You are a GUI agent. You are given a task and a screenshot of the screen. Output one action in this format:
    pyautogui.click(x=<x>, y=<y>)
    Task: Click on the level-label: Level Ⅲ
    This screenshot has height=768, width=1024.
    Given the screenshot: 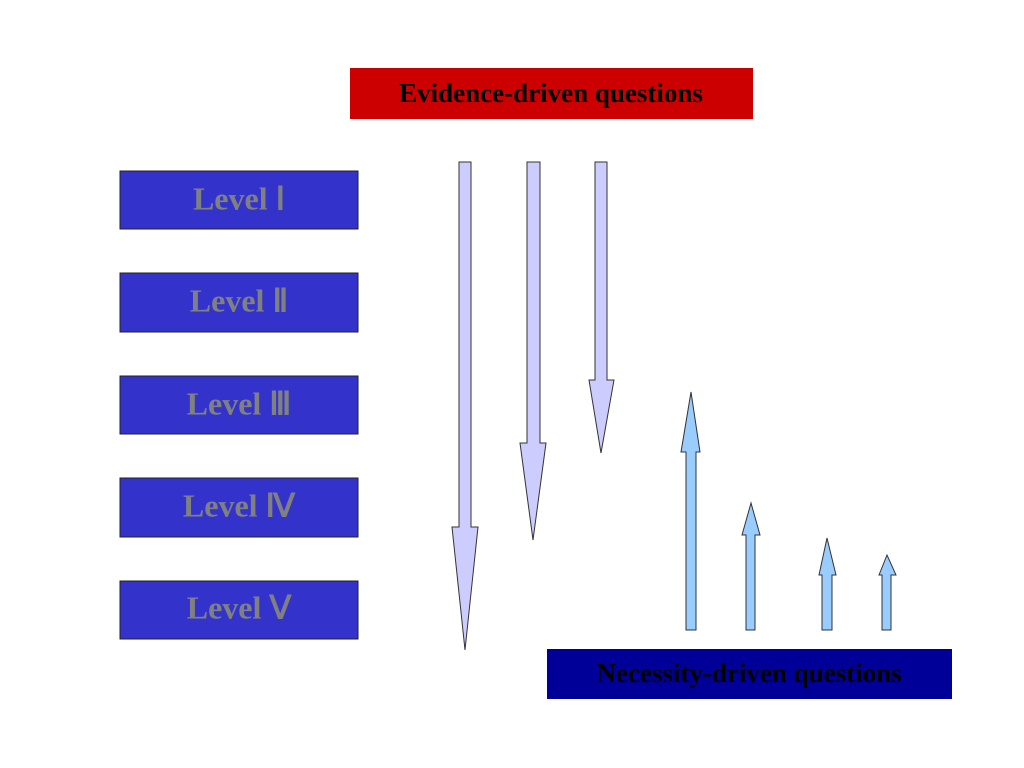 What is the action you would take?
    pyautogui.click(x=239, y=403)
    